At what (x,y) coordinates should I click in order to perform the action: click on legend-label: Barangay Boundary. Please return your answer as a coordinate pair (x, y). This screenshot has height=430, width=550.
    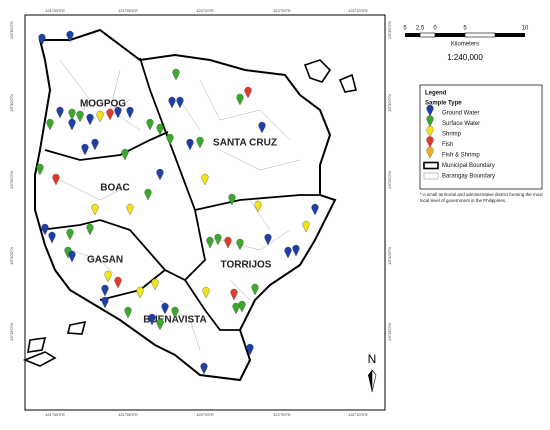
    Looking at the image, I should click on (468, 177).